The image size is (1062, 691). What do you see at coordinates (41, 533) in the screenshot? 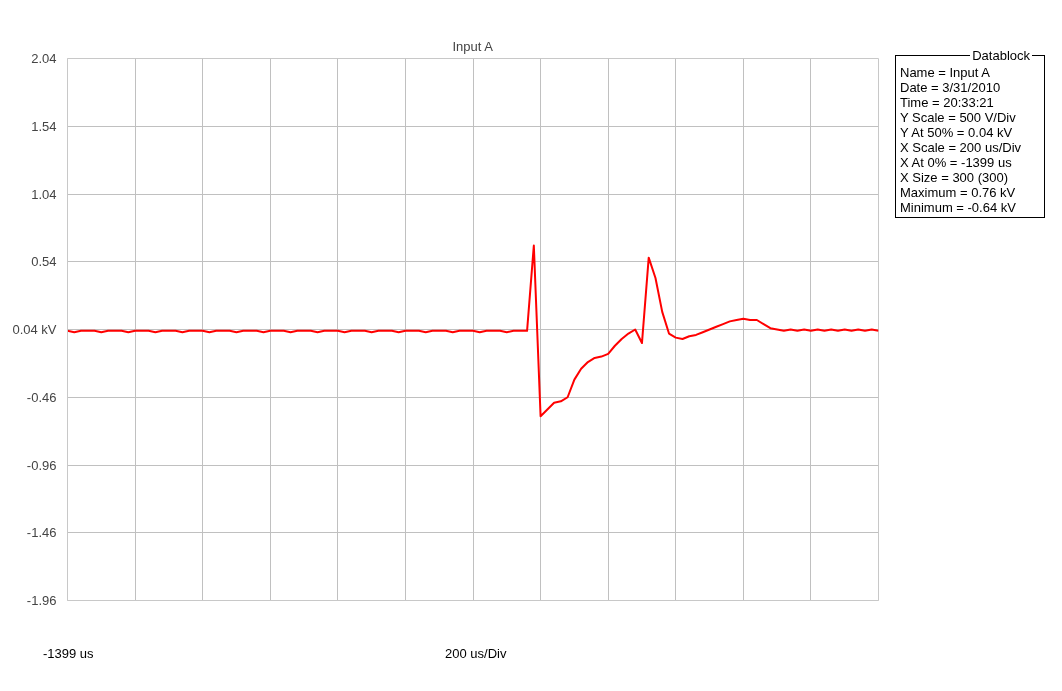
I see `y-tick-label: -1.46` at bounding box center [41, 533].